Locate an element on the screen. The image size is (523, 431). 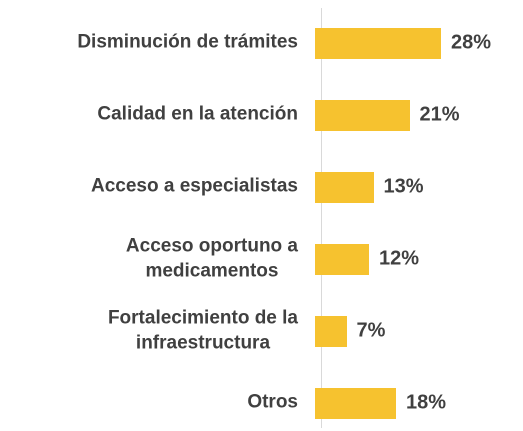
value-label: 18% is located at coordinates (426, 402).